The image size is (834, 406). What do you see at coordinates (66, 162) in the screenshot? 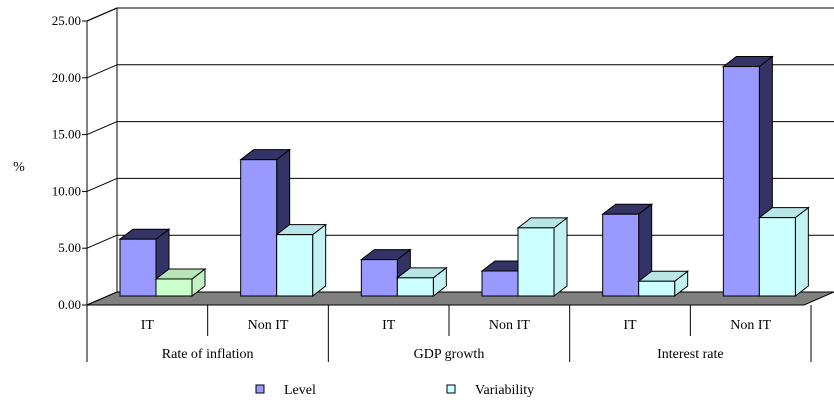
I see `y-tick-labels: 0.00 5.00 10.00 15.00 20.00 25.00` at bounding box center [66, 162].